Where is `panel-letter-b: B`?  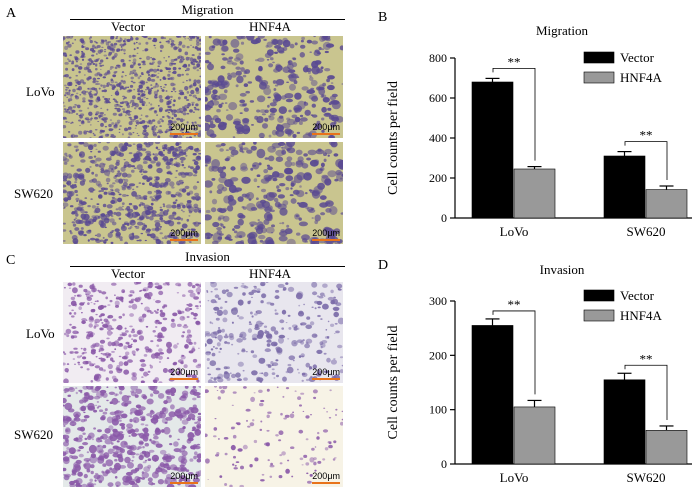
panel-letter-b: B is located at coordinates (383, 17).